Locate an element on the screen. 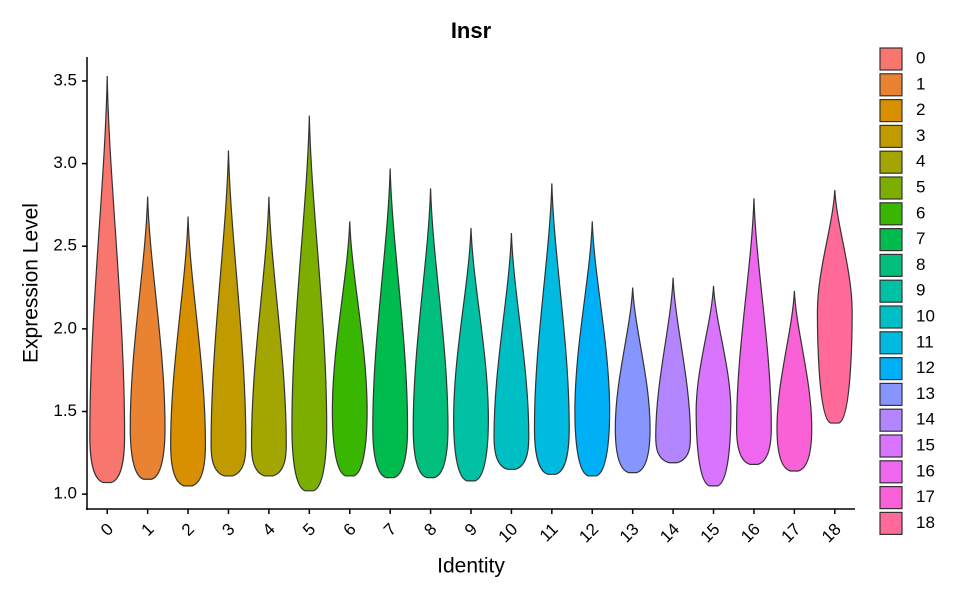 The width and height of the screenshot is (960, 600). x-tick-label: 9 is located at coordinates (471, 530).